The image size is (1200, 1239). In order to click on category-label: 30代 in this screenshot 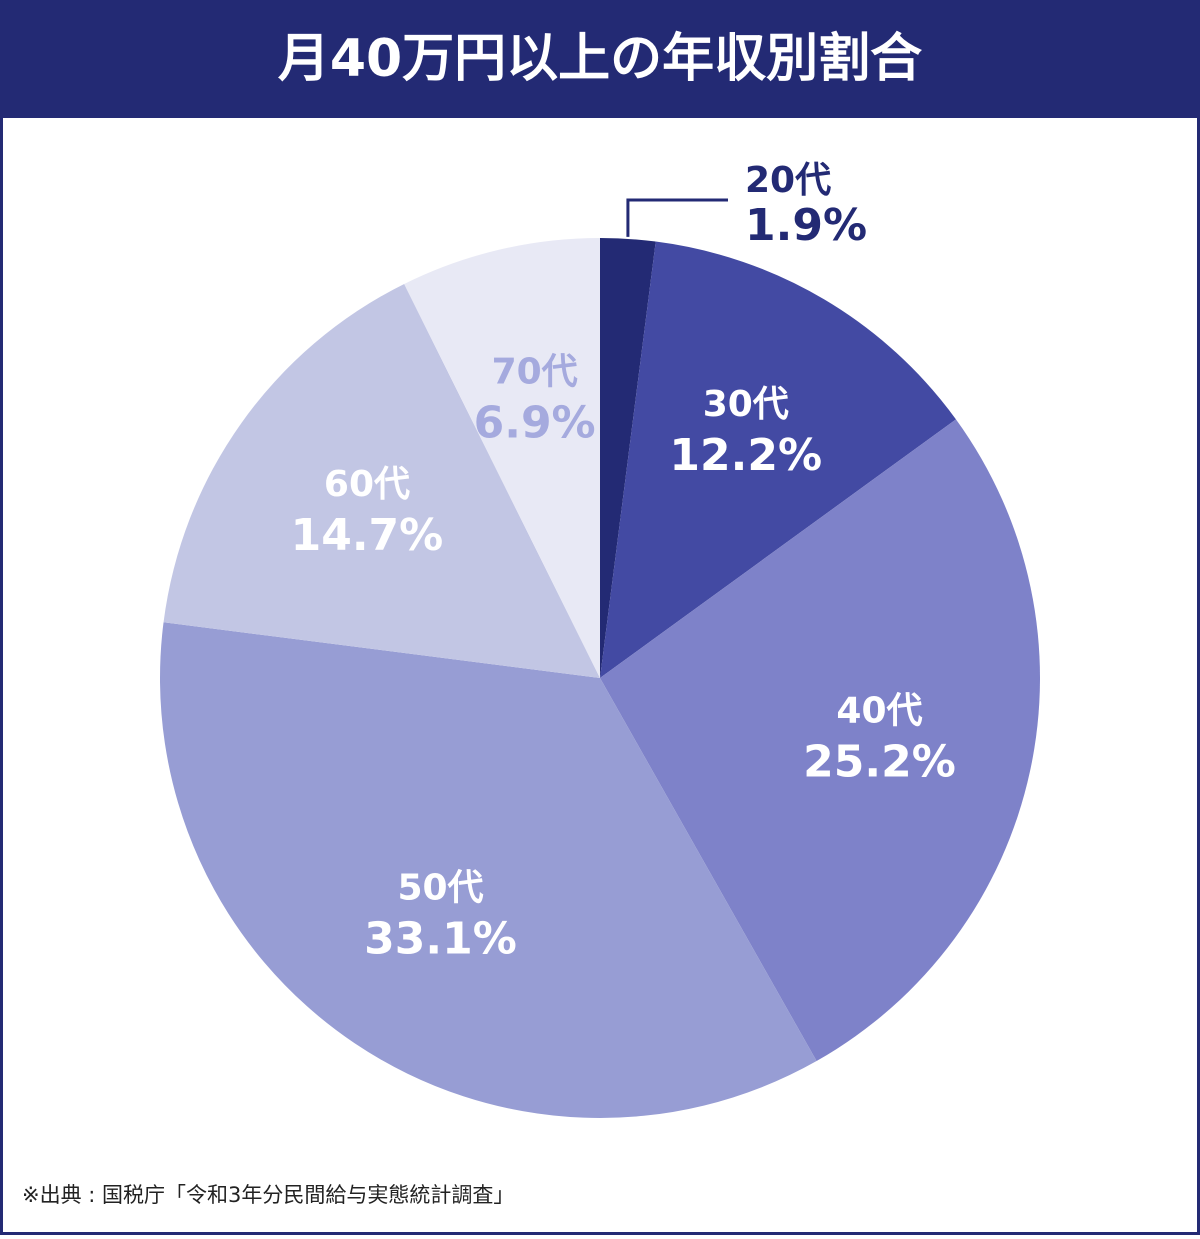, I will do `click(746, 404)`.